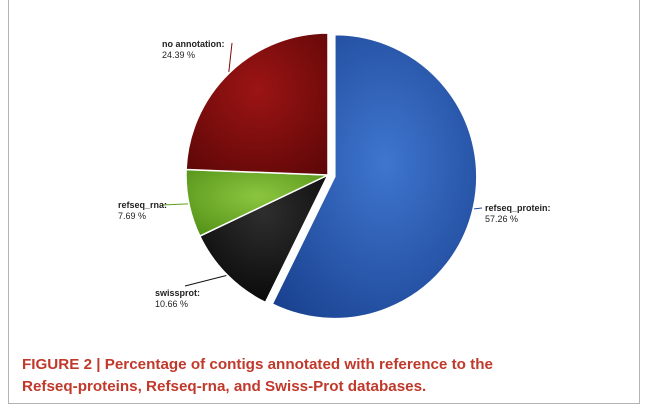 The width and height of the screenshot is (654, 410). Describe the element at coordinates (193, 44) in the screenshot. I see `slice-label-name: no annotation:` at that location.